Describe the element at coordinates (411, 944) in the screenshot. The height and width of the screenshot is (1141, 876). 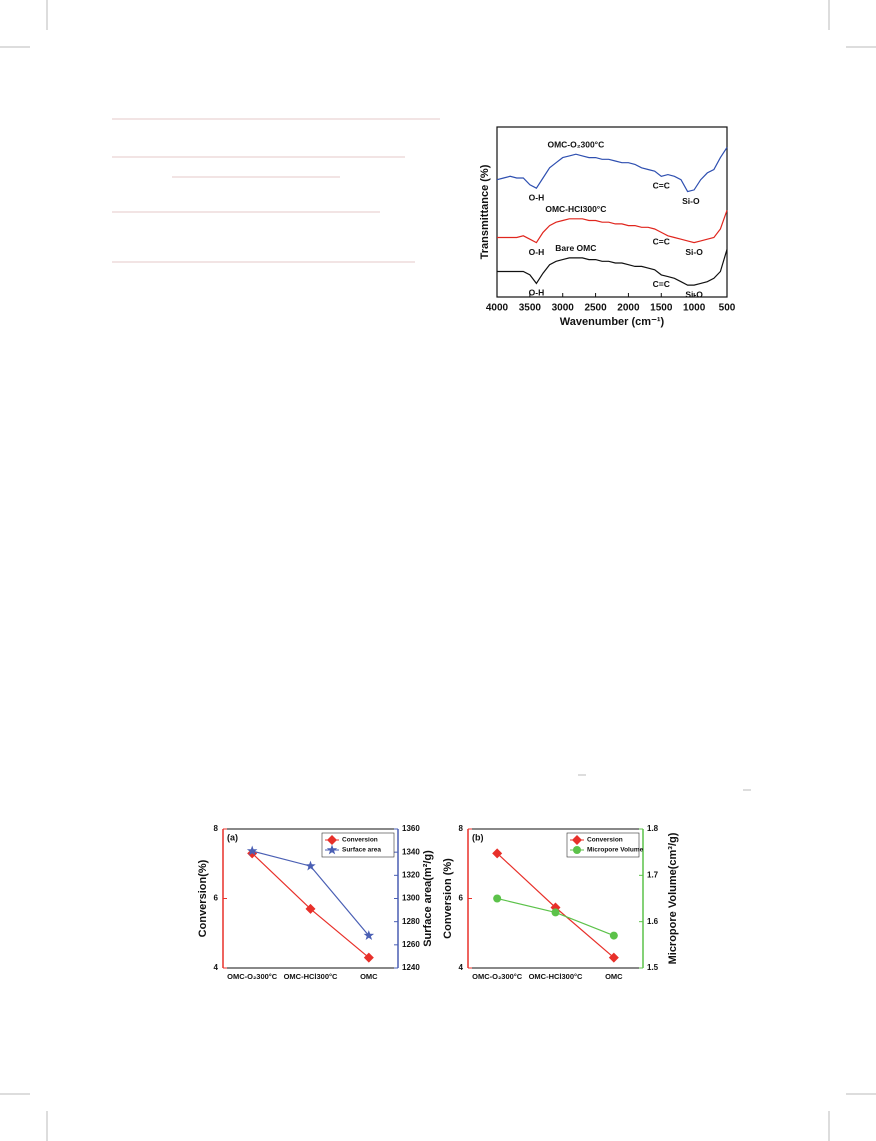
I see `y2-tick-label: 1260` at that location.